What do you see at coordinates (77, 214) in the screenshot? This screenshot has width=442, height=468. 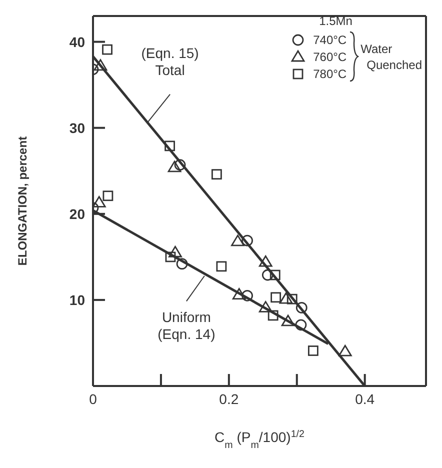 I see `y-tick-label: 20` at bounding box center [77, 214].